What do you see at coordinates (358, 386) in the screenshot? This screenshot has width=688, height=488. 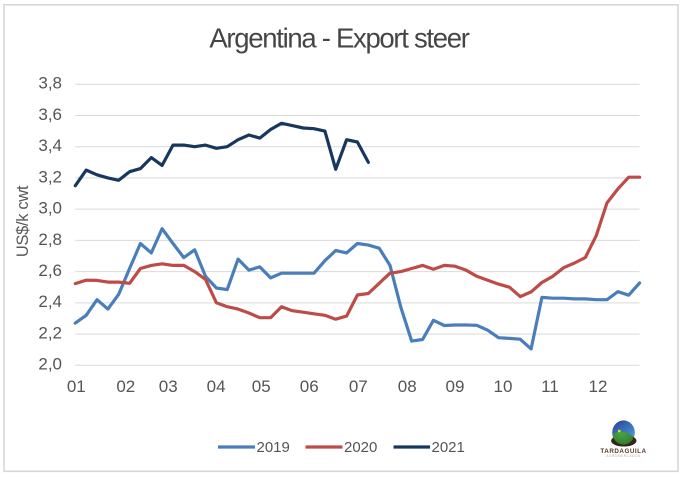 I see `svg-text: 07` at bounding box center [358, 386].